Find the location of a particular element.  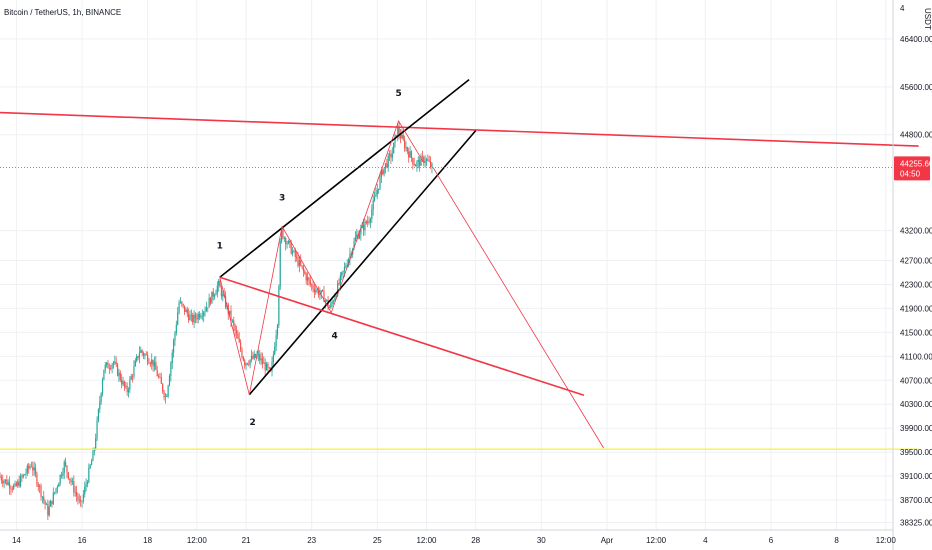

wave-path-line is located at coordinates (321, 257).